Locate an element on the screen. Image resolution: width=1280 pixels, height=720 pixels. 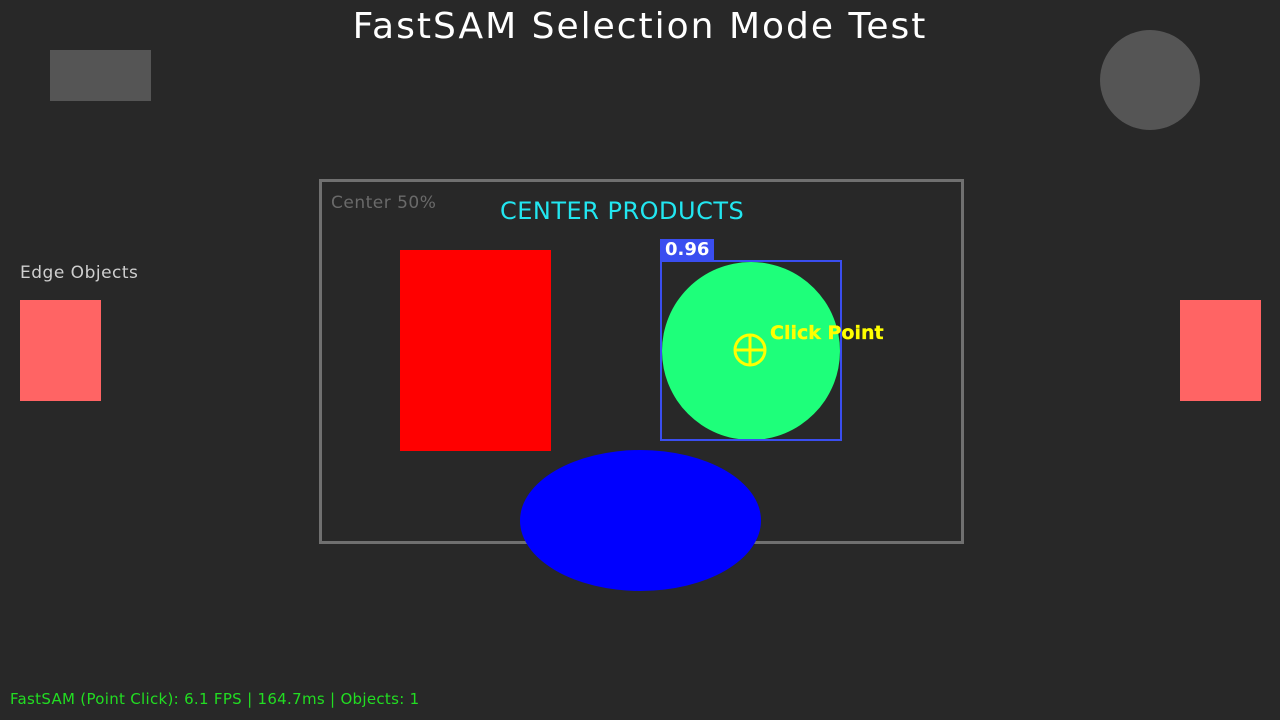
center-products-heading: CENTER PRODUCTS is located at coordinates (622, 211).